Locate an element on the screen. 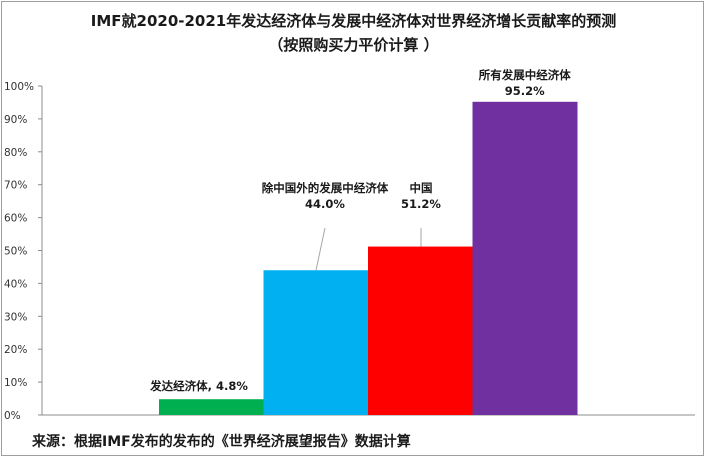  y-tick-label: 20% is located at coordinates (15, 350).